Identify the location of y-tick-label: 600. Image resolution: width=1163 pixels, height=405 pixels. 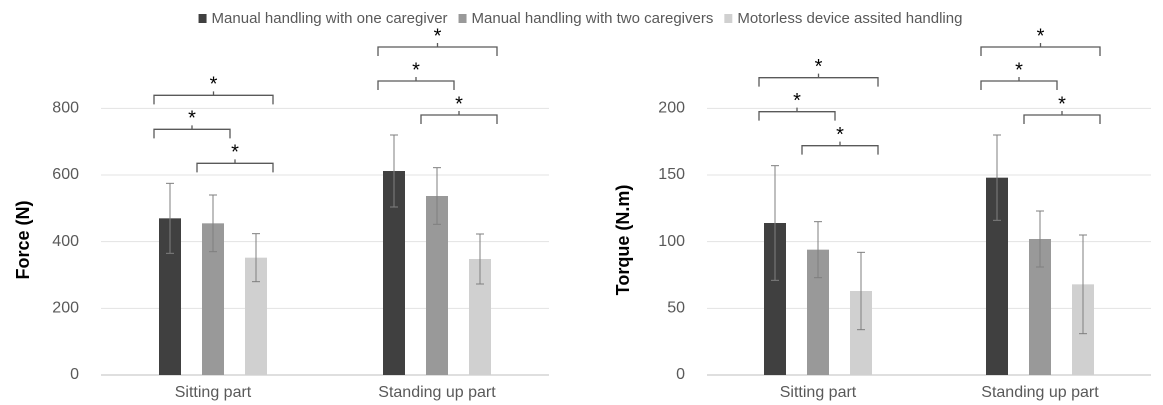
(65, 174).